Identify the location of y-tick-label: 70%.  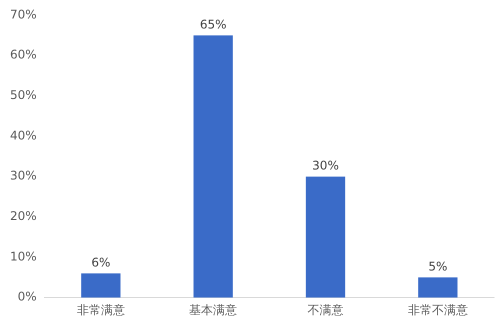
(23, 14).